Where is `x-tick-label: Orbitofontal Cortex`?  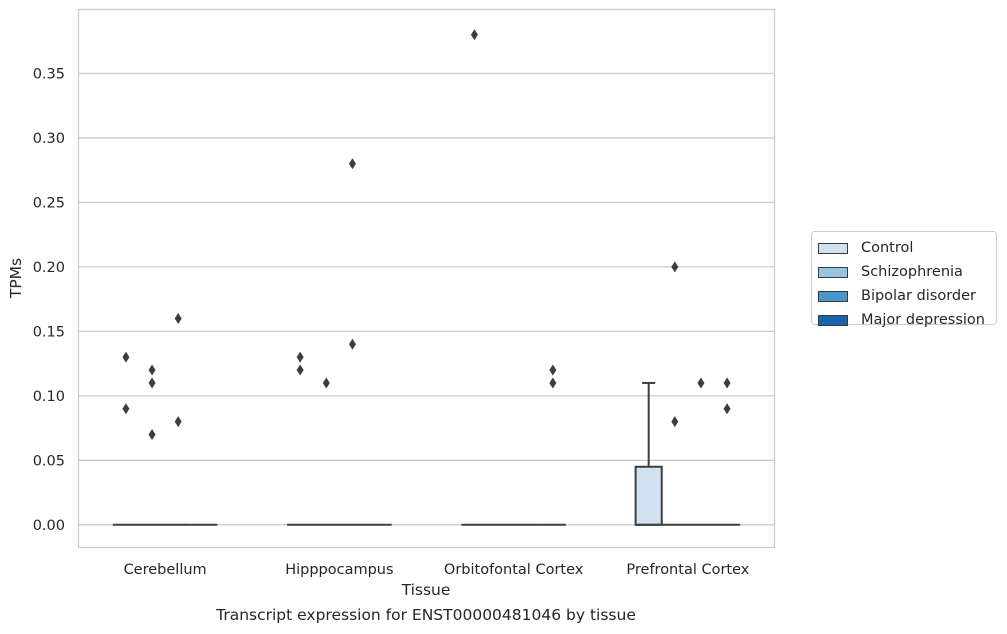
x-tick-label: Orbitofontal Cortex is located at coordinates (514, 570).